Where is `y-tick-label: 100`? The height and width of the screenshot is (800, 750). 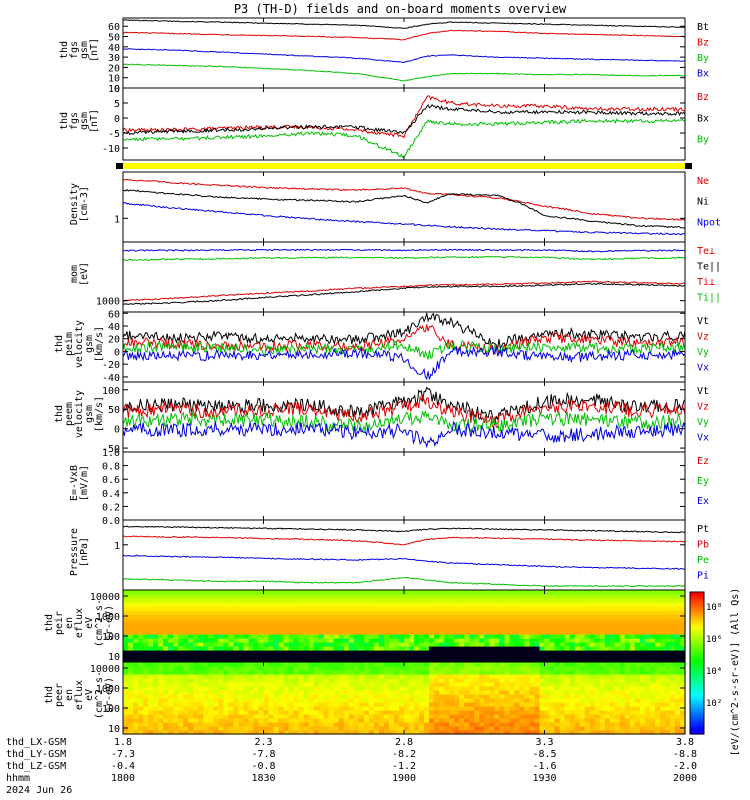
y-tick-label: 100 is located at coordinates (111, 391).